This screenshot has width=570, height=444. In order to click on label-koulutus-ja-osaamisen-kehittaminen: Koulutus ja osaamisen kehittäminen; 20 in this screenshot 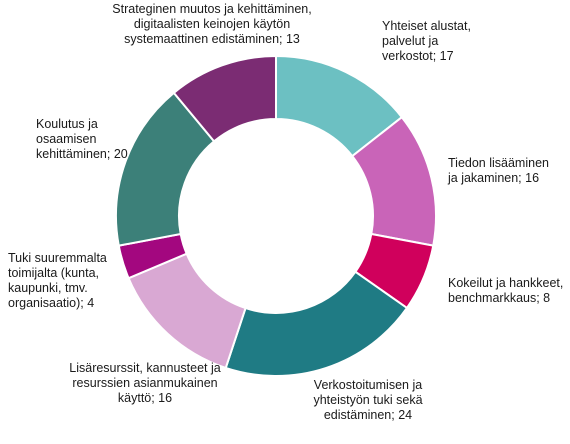, I will do `click(82, 139)`.